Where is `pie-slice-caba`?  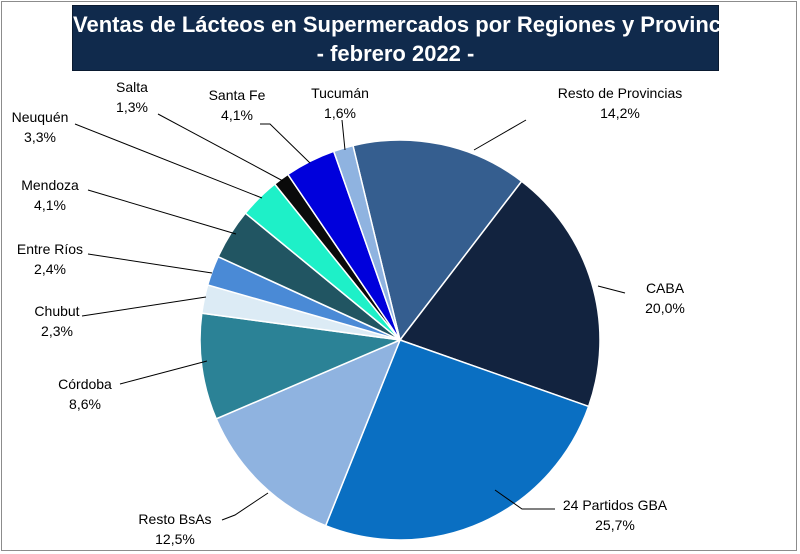 pie-slice-caba is located at coordinates (499, 294).